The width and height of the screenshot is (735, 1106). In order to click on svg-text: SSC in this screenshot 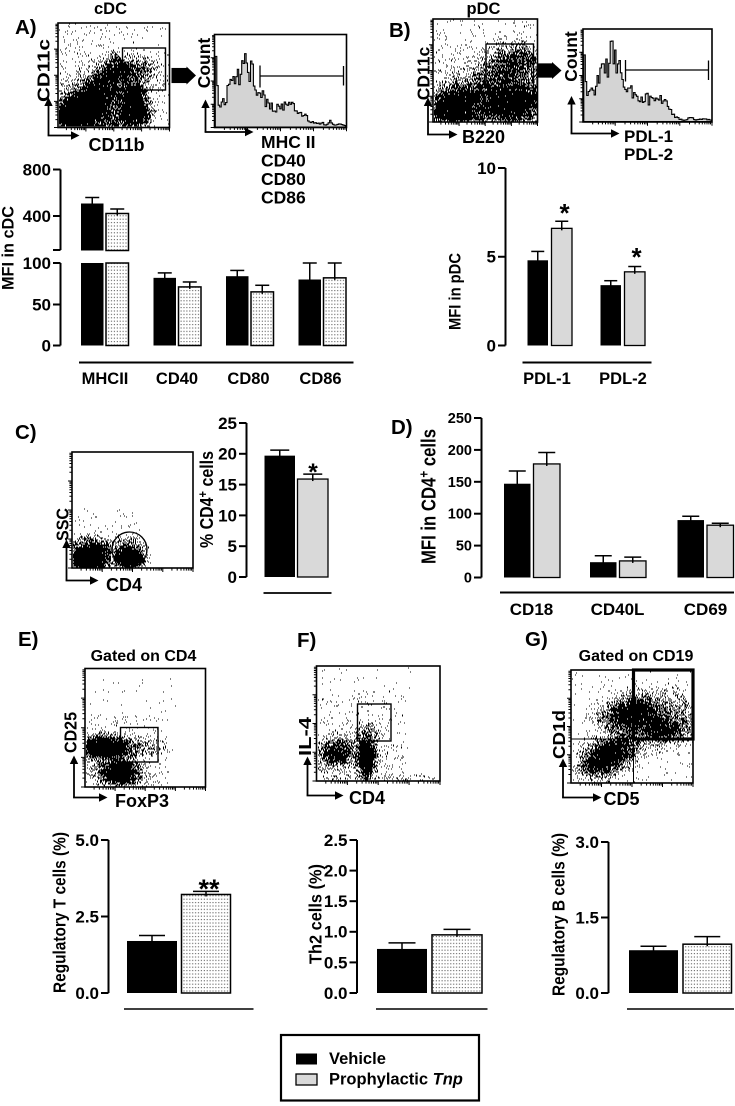, I will do `click(63, 524)`.